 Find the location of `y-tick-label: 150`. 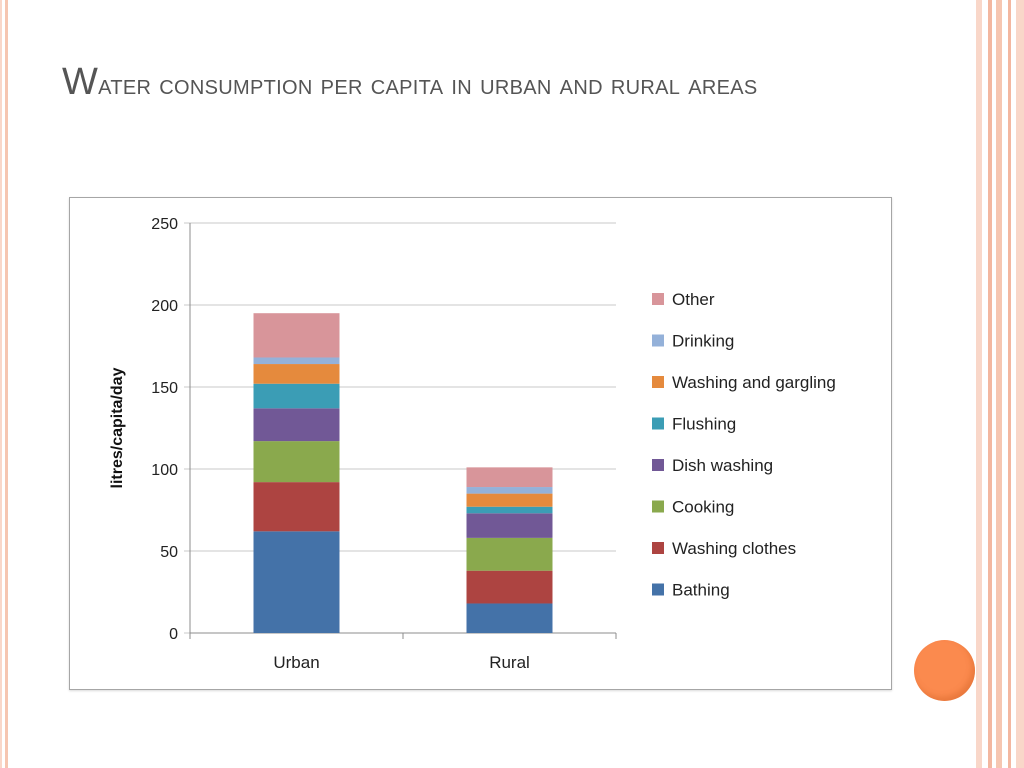

y-tick-label: 150 is located at coordinates (164, 388).